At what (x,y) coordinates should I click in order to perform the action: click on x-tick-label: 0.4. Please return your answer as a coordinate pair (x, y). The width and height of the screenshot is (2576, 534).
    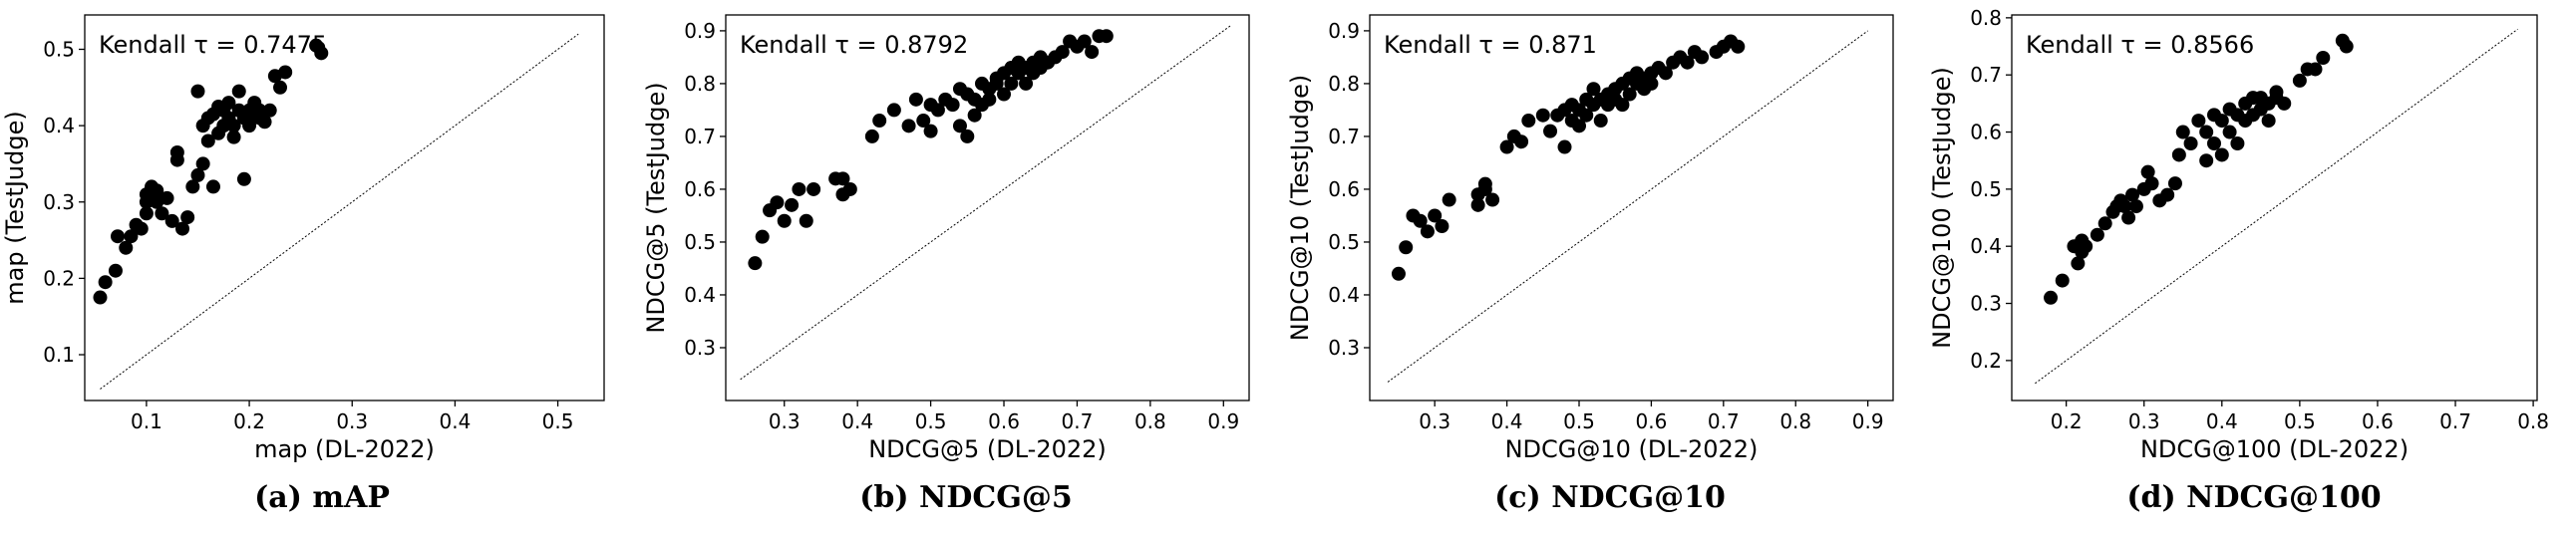
    Looking at the image, I should click on (857, 421).